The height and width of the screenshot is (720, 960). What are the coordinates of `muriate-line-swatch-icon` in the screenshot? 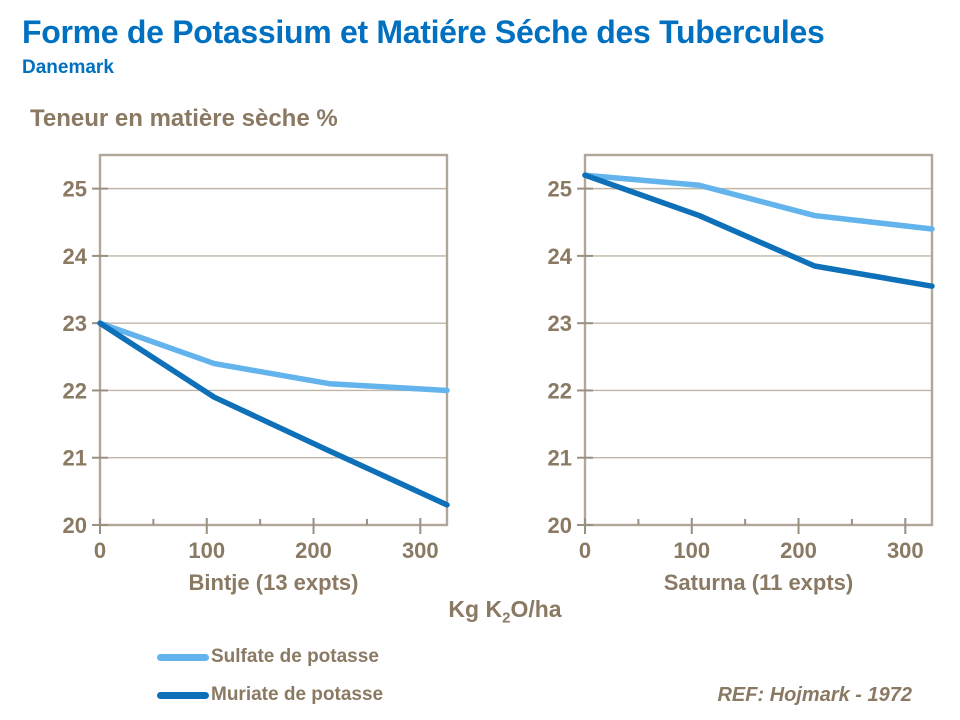 It's located at (183, 695).